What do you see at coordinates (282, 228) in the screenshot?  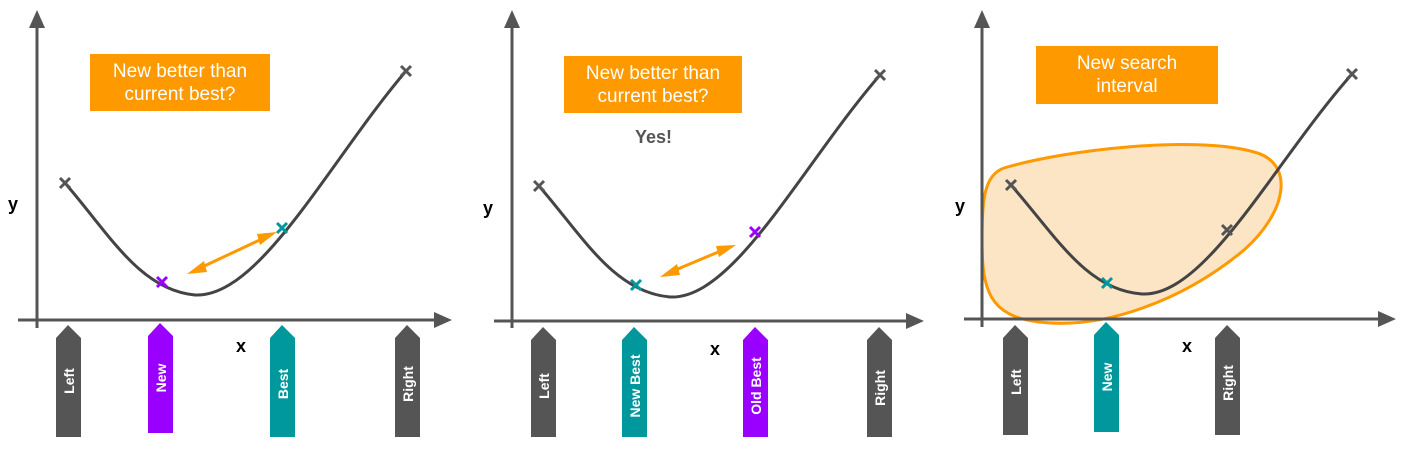 I see `teal-point-best-x-icon` at bounding box center [282, 228].